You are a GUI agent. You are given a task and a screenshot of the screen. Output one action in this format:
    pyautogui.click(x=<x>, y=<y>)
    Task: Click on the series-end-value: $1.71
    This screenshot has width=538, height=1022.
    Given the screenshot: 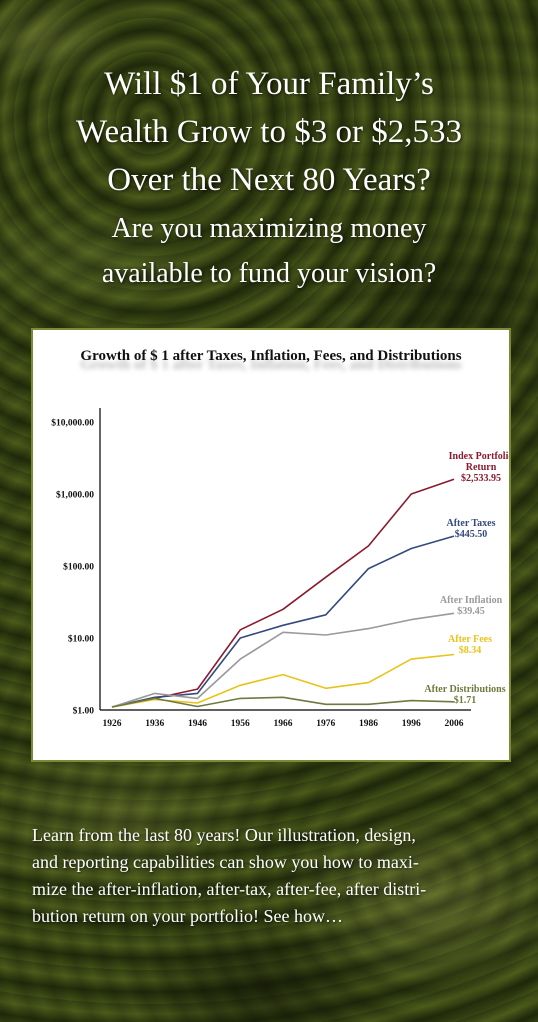 What is the action you would take?
    pyautogui.click(x=465, y=700)
    